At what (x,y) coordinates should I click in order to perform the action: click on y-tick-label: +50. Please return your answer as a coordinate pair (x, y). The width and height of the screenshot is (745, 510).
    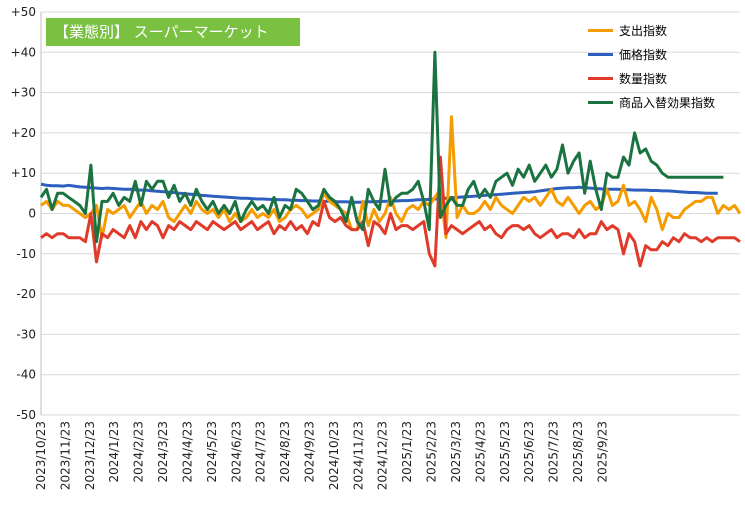
    Looking at the image, I should click on (23, 12).